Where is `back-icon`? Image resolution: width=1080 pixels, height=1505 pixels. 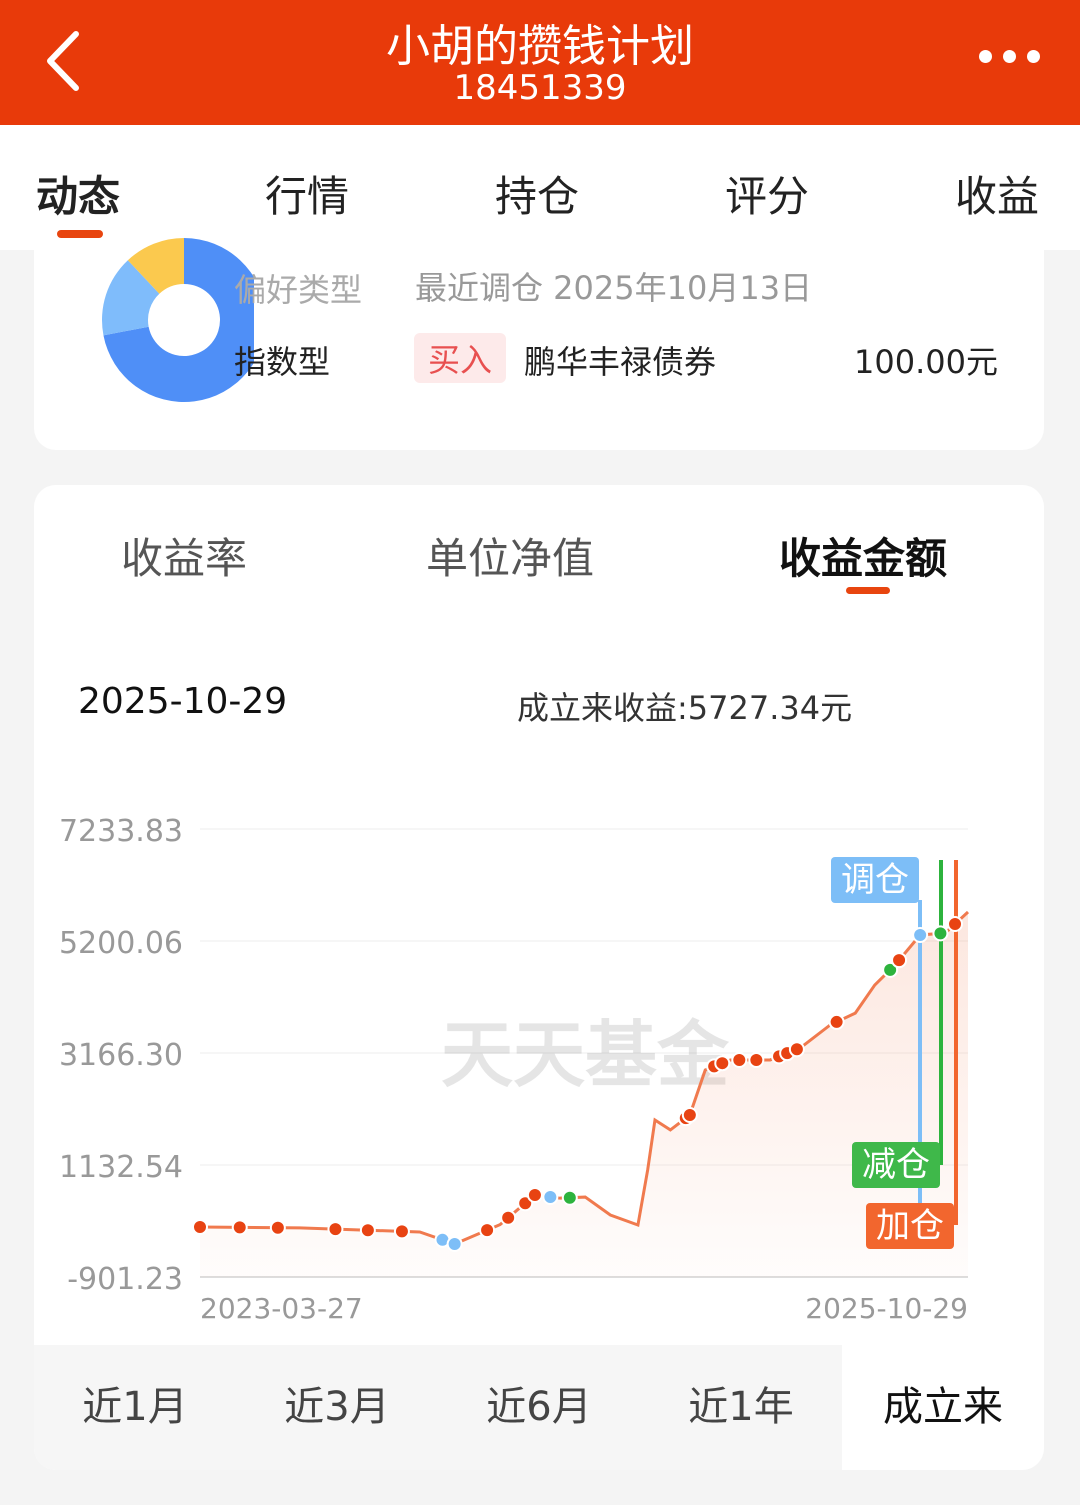 back-icon is located at coordinates (65, 63).